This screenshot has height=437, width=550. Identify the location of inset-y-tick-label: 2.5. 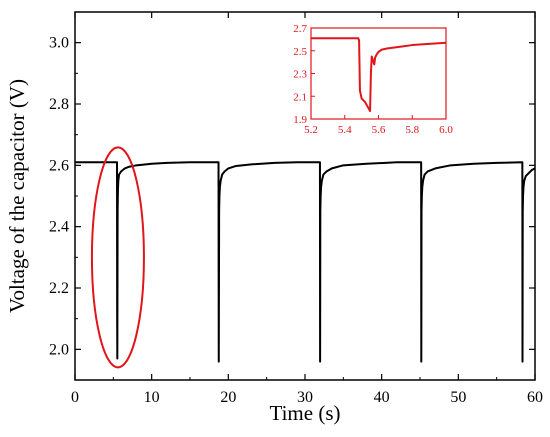
(300, 52).